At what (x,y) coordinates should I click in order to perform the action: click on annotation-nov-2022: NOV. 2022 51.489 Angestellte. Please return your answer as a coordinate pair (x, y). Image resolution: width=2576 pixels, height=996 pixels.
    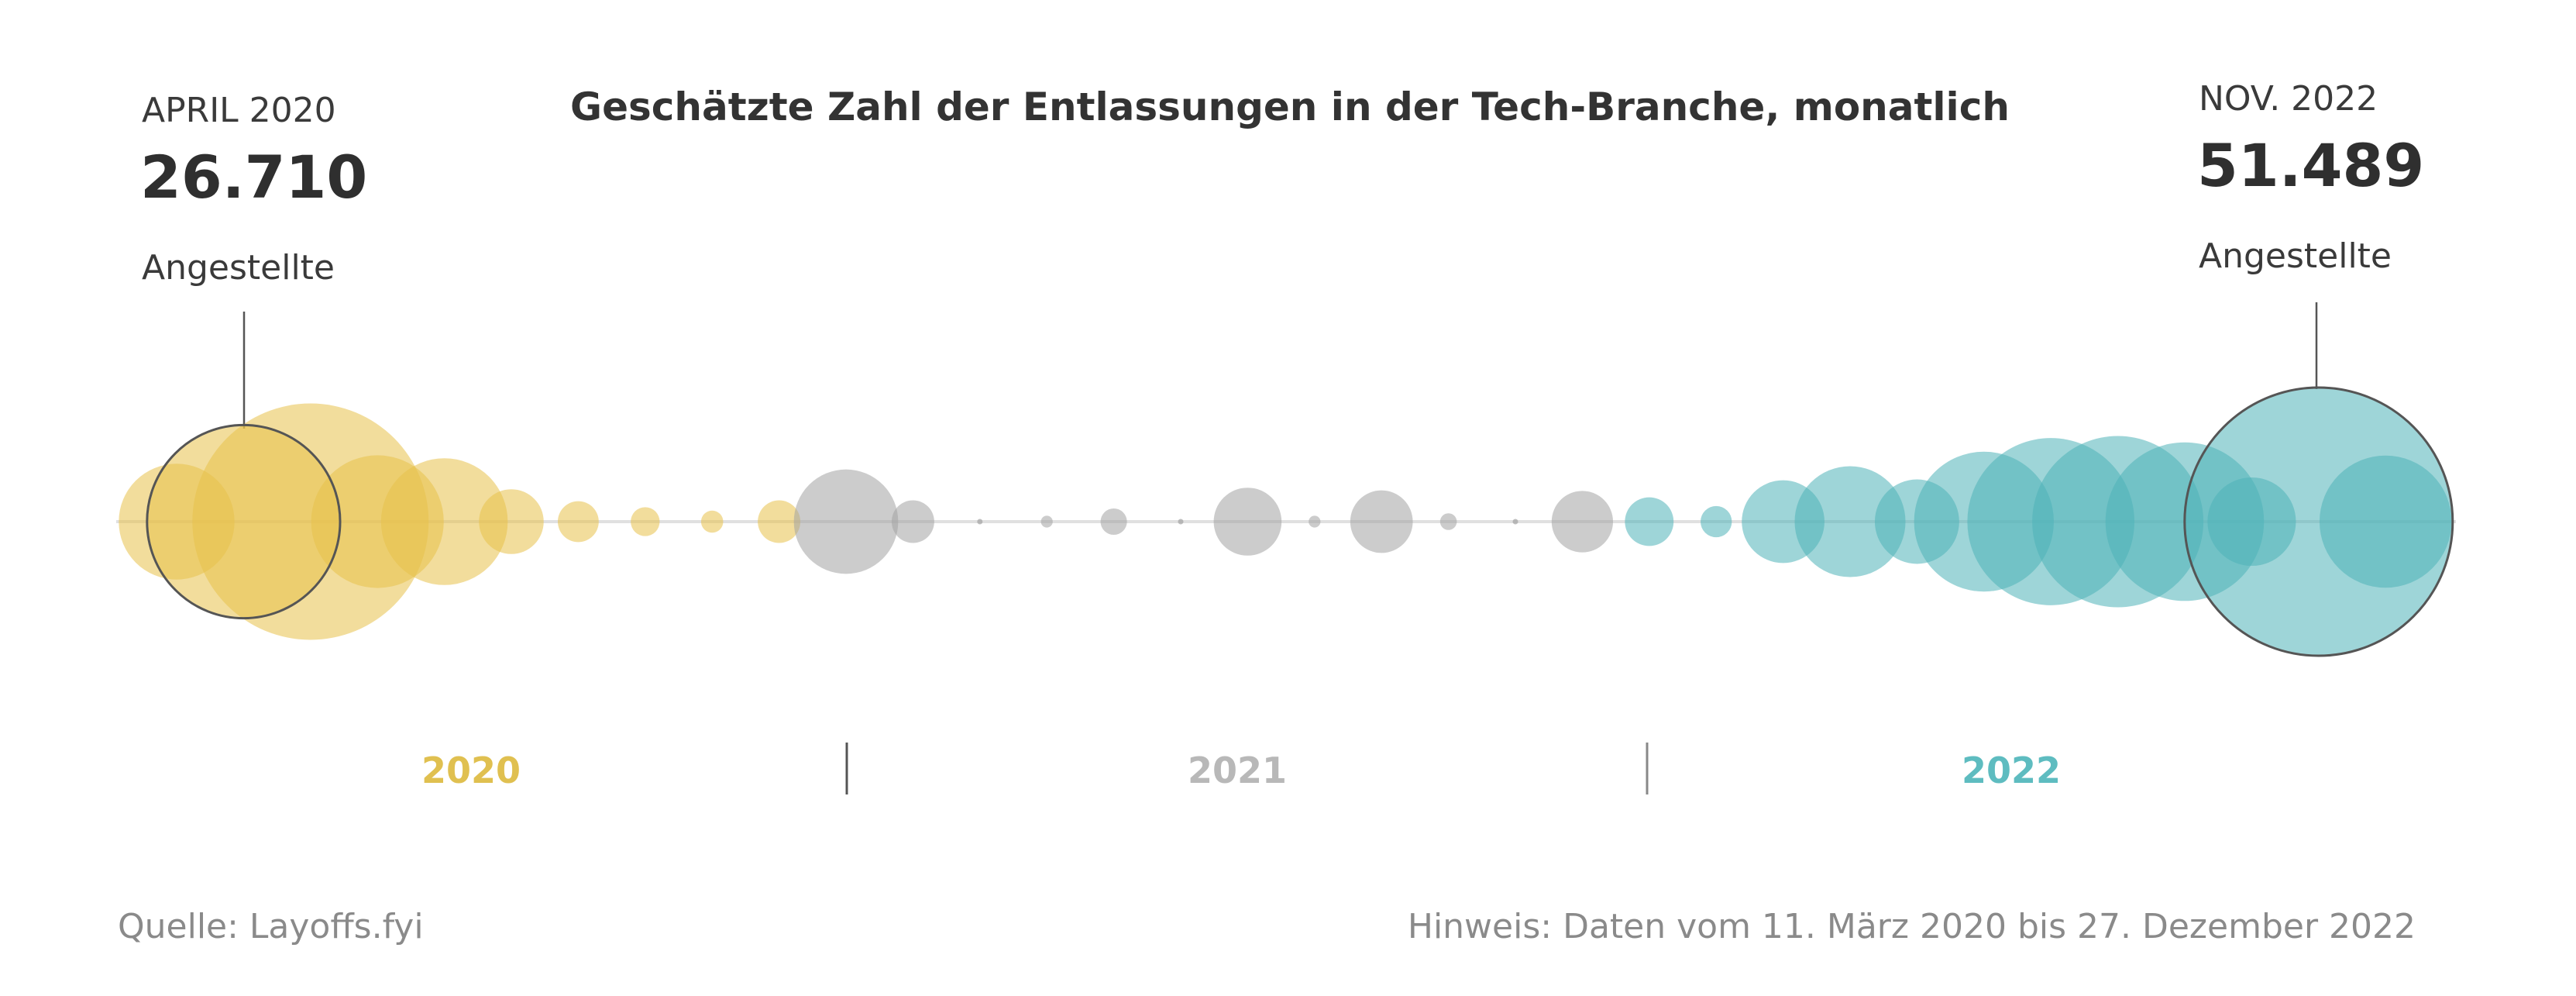
    Looking at the image, I should click on (2310, 234).